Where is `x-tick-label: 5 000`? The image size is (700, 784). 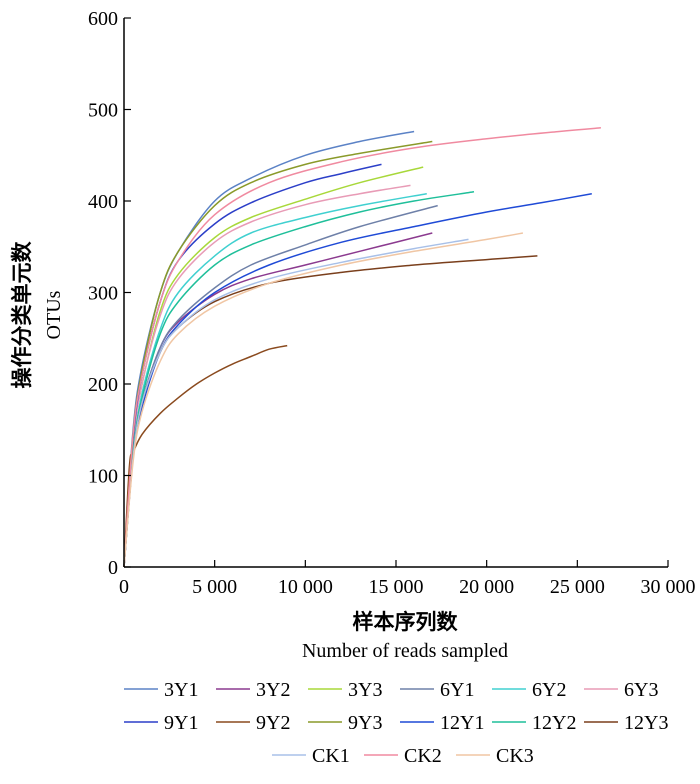
x-tick-label: 5 000 is located at coordinates (214, 587).